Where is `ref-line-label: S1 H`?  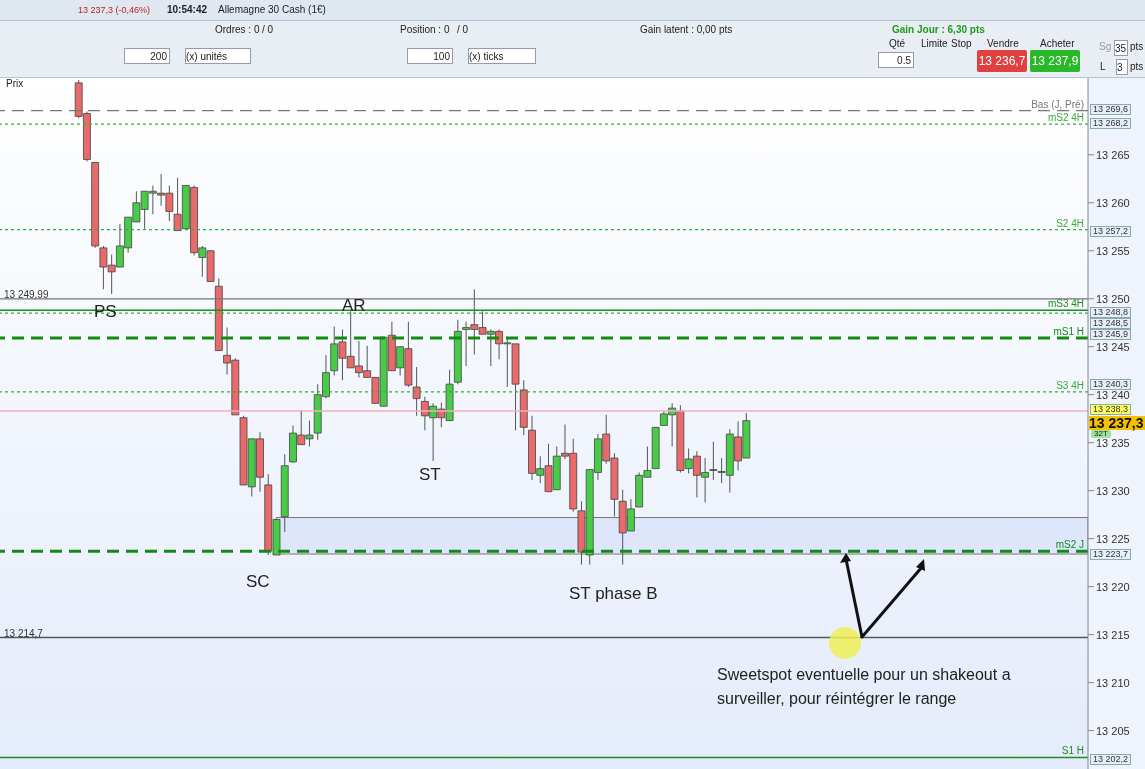
ref-line-label: S1 H is located at coordinates (1072, 751).